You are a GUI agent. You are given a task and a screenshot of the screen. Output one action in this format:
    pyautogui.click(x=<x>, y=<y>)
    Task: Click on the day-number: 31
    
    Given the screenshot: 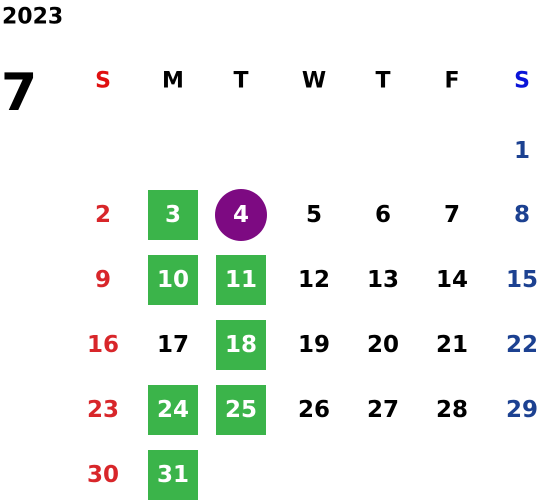 What is the action you would take?
    pyautogui.click(x=173, y=475)
    